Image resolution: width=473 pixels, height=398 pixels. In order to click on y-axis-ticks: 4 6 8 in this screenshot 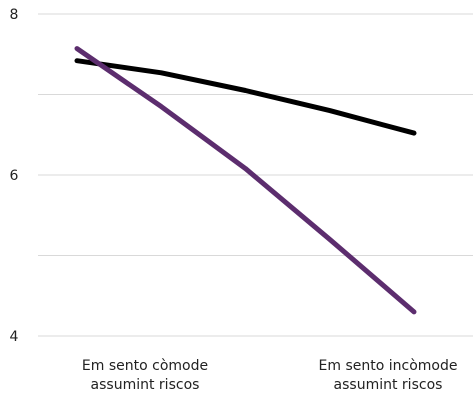, I will do `click(14, 176)`.